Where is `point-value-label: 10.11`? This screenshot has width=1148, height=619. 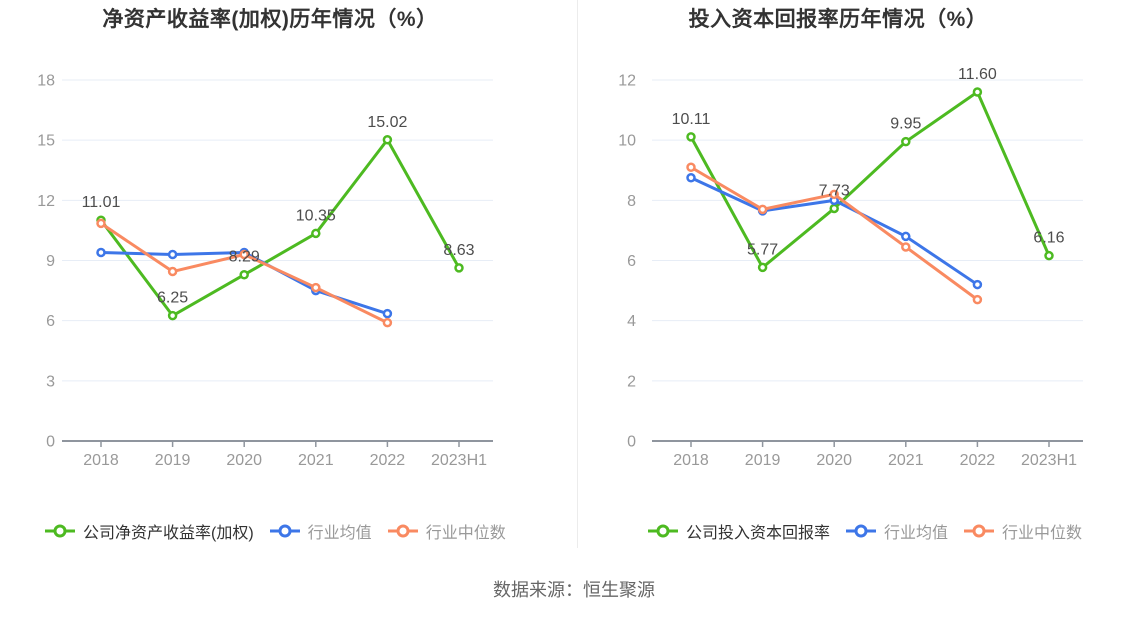 point-value-label: 10.11 is located at coordinates (691, 119).